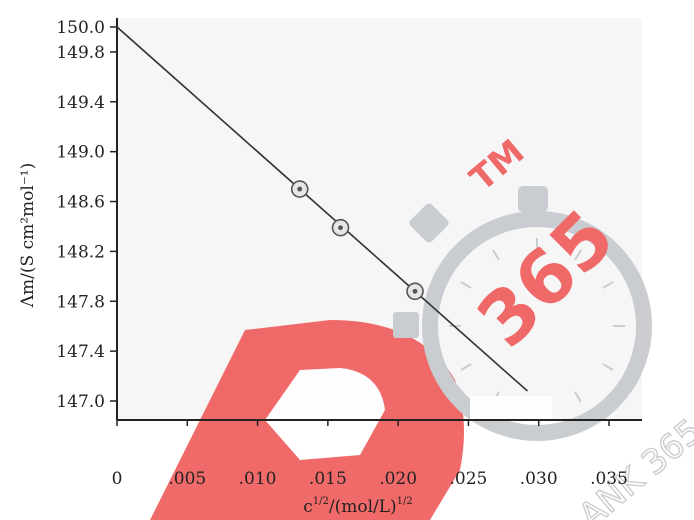 Image resolution: width=694 pixels, height=520 pixels. I want to click on y-tick-label: 147.4, so click(80, 352).